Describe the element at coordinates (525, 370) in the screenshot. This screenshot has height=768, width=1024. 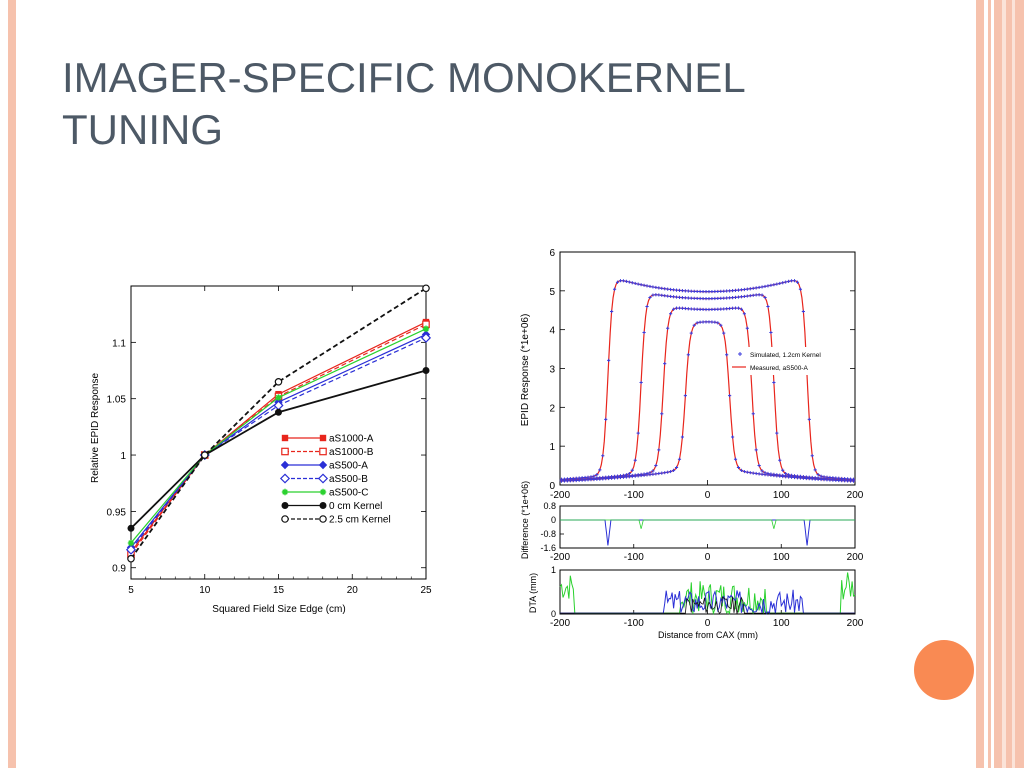
I see `chart2-ylabel-response: EPID Response (*1e+06)` at that location.